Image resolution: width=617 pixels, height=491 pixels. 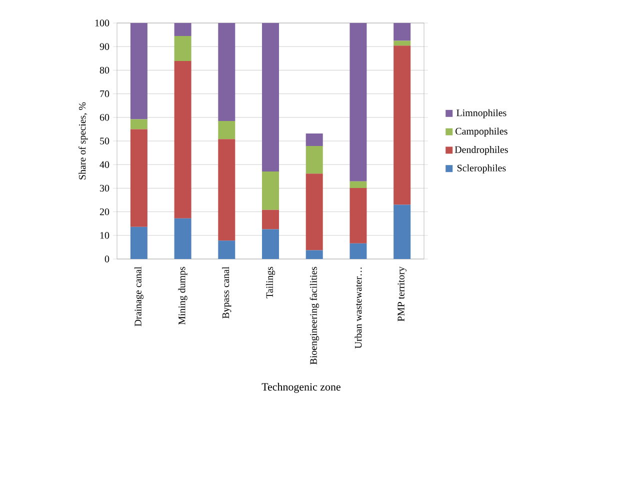 I want to click on y-tick-label: 20, so click(x=105, y=212).